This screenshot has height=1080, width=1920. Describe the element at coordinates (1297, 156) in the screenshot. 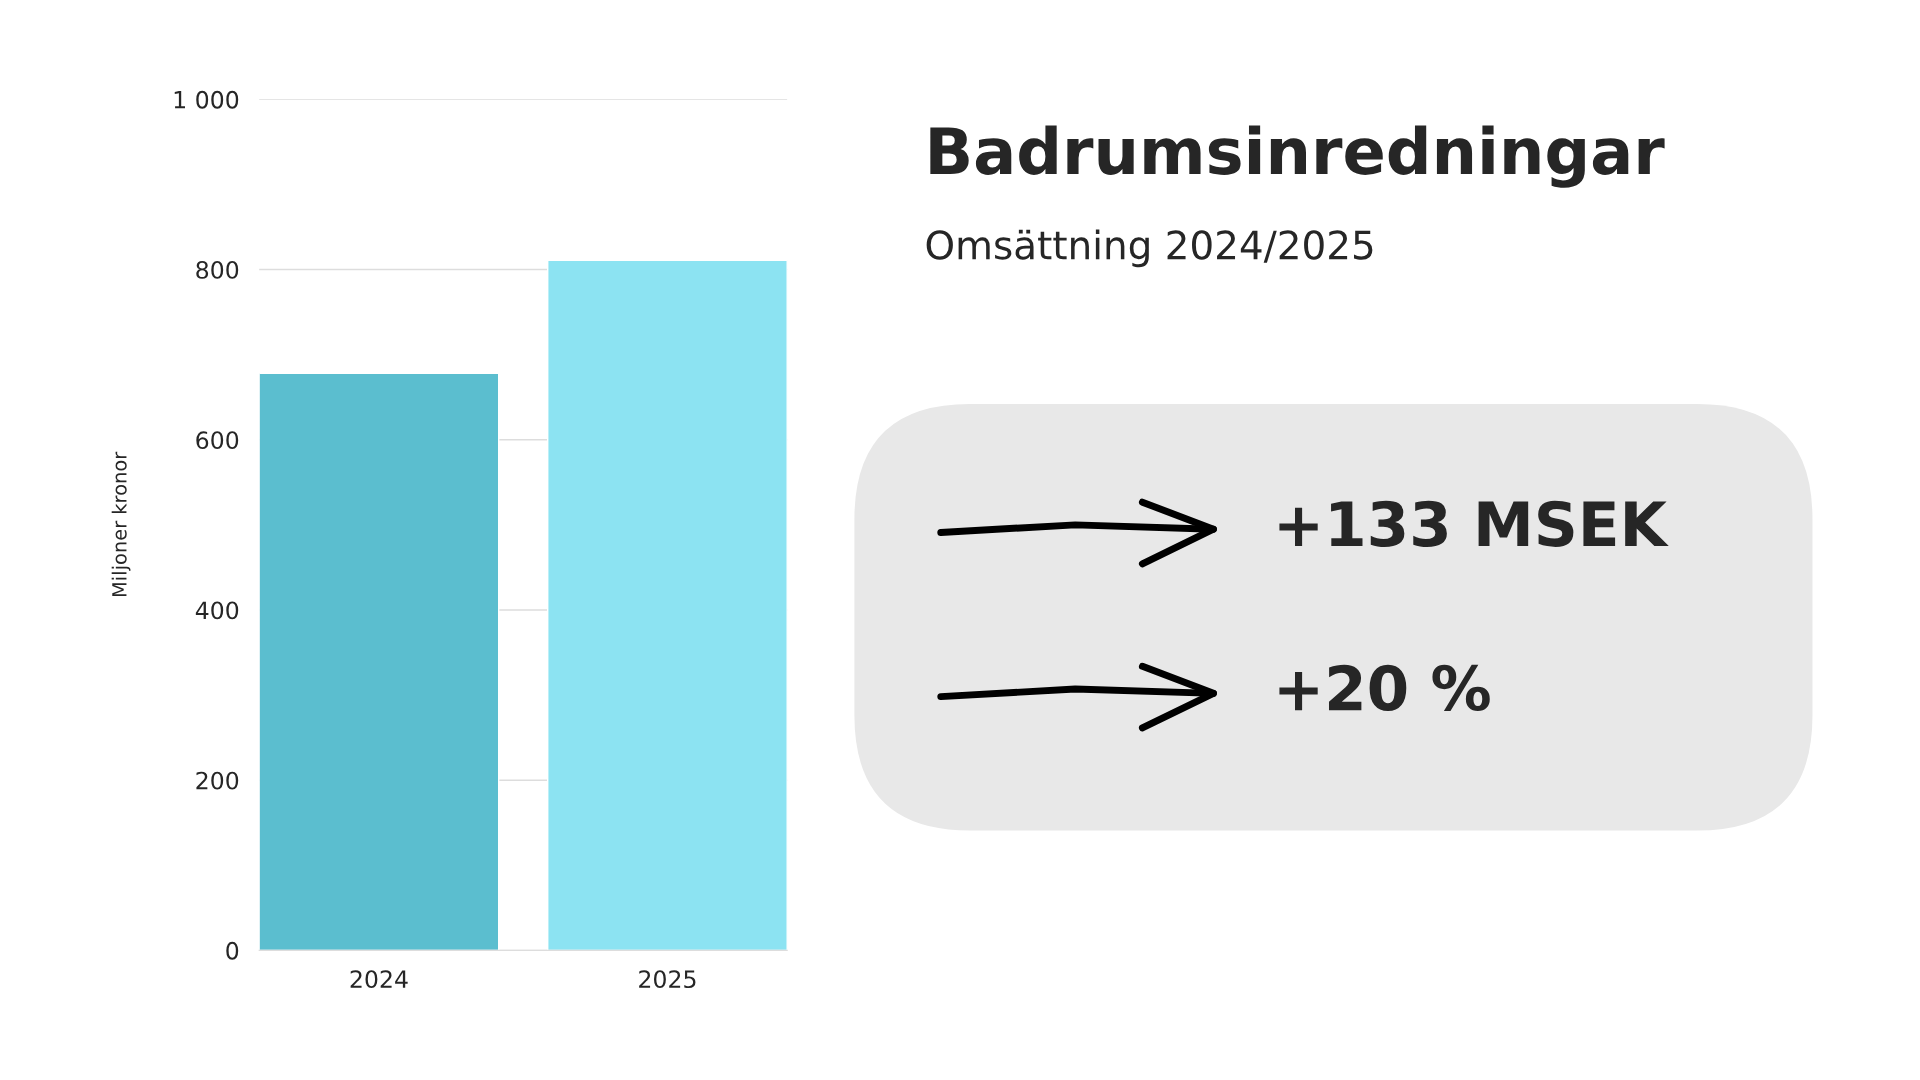

I see `text: Badrumsinredningar` at that location.